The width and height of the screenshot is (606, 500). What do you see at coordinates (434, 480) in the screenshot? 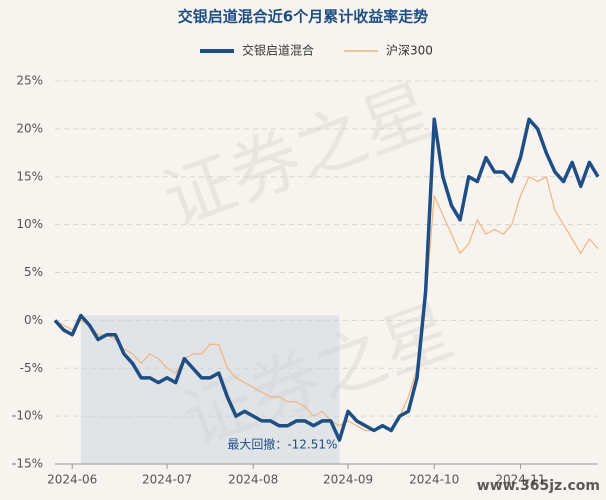
I see `x-tick-label: 2024-10` at bounding box center [434, 480].